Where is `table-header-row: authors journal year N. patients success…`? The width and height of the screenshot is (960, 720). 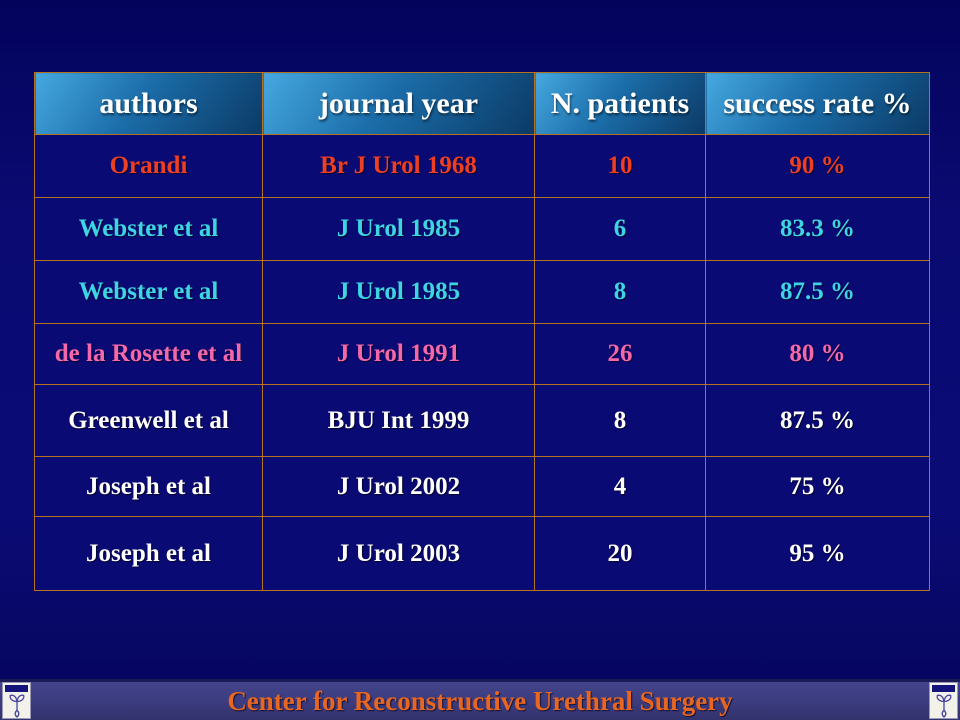
table-header-row: authors journal year N. patients success… is located at coordinates (482, 103).